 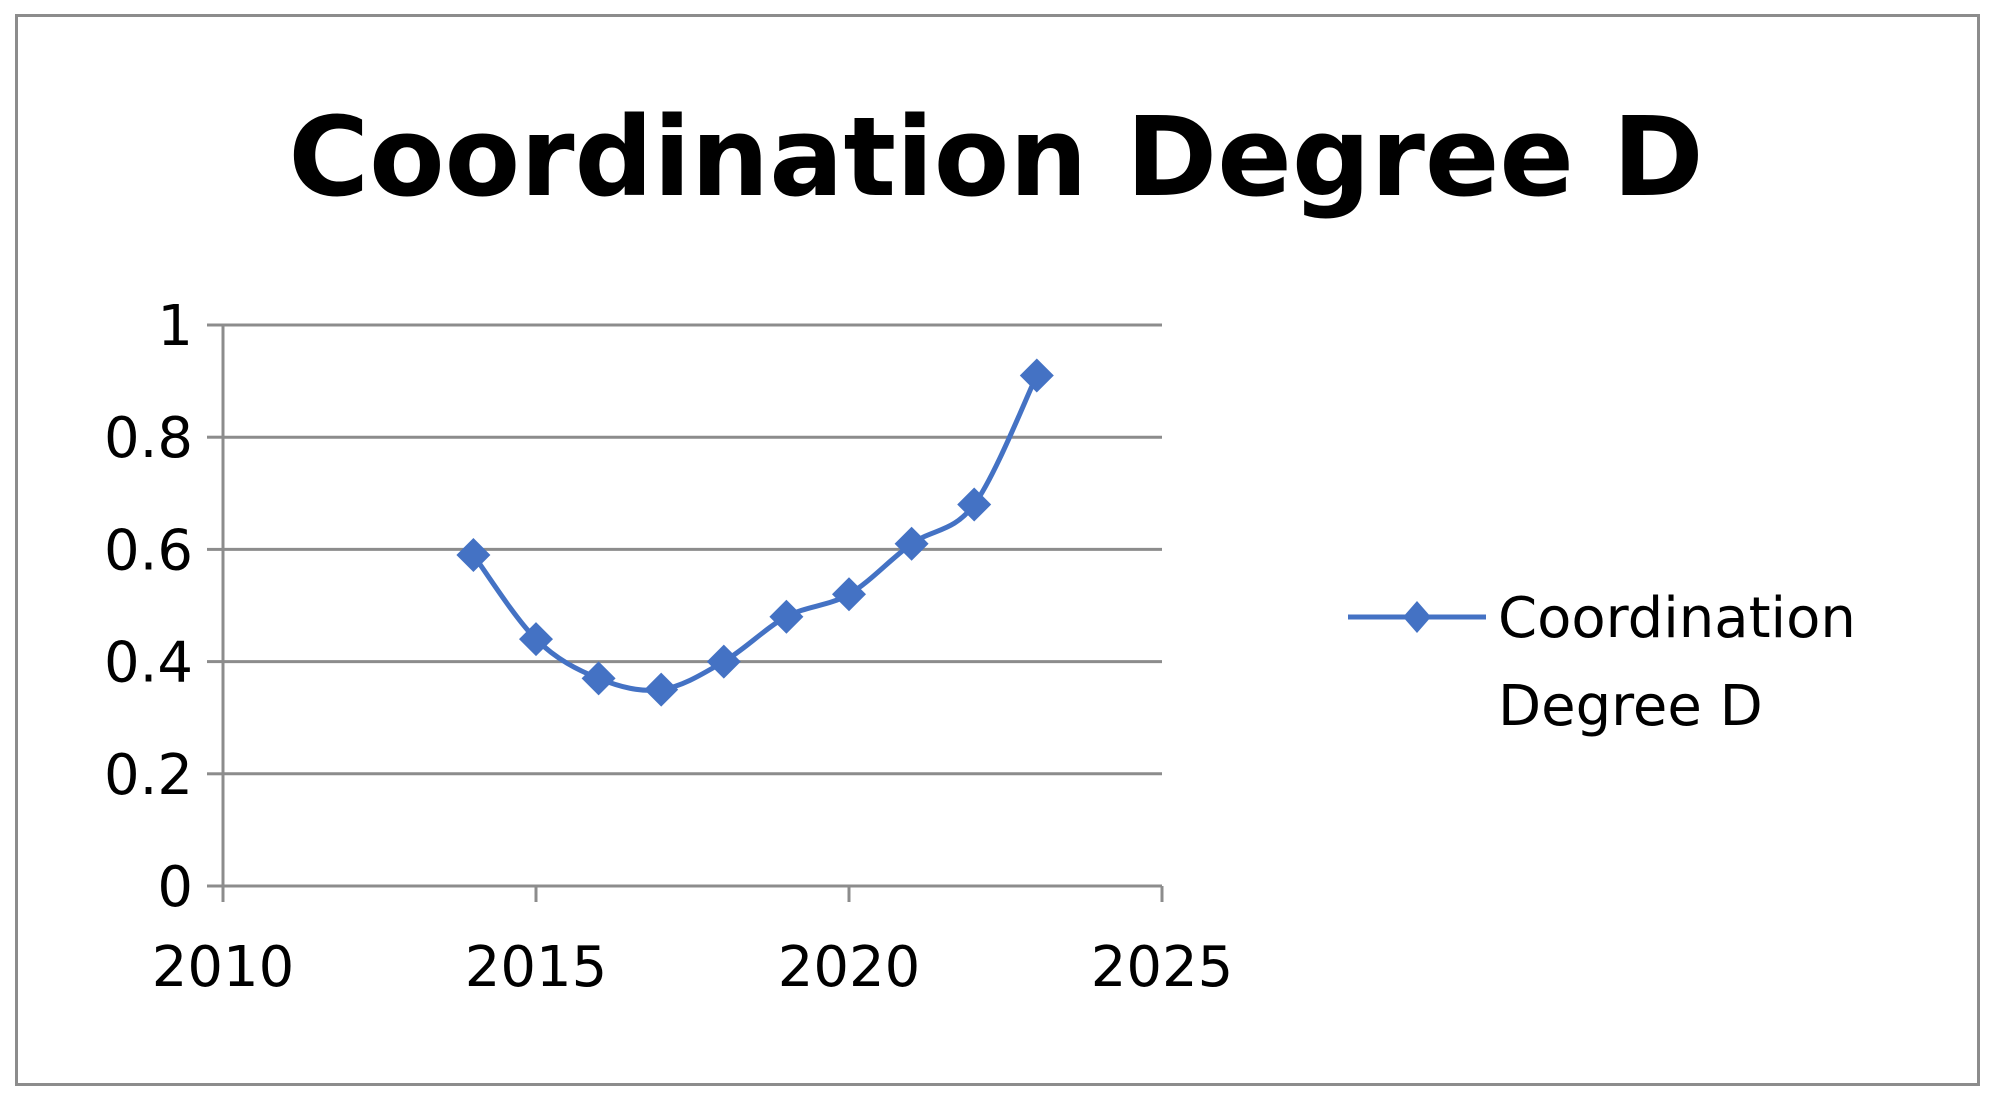 I want to click on y-tick-label: 0.8, so click(x=148, y=438).